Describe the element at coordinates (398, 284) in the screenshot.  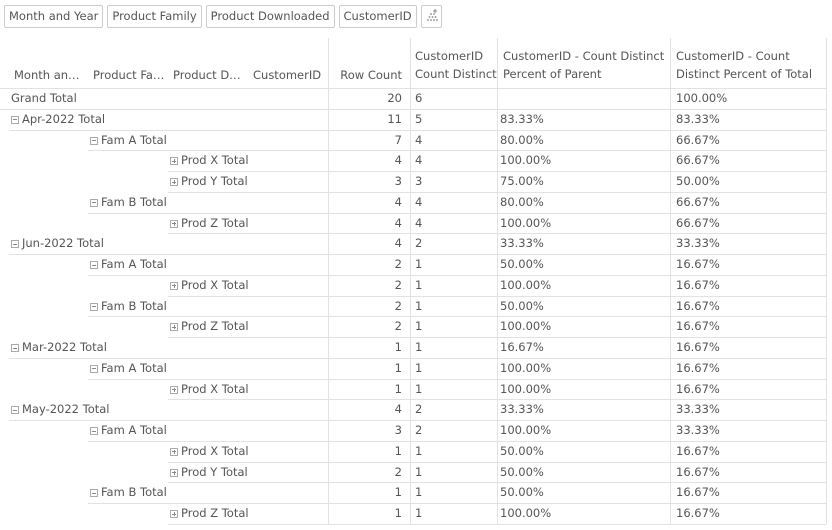
I see `row-count: 2` at that location.